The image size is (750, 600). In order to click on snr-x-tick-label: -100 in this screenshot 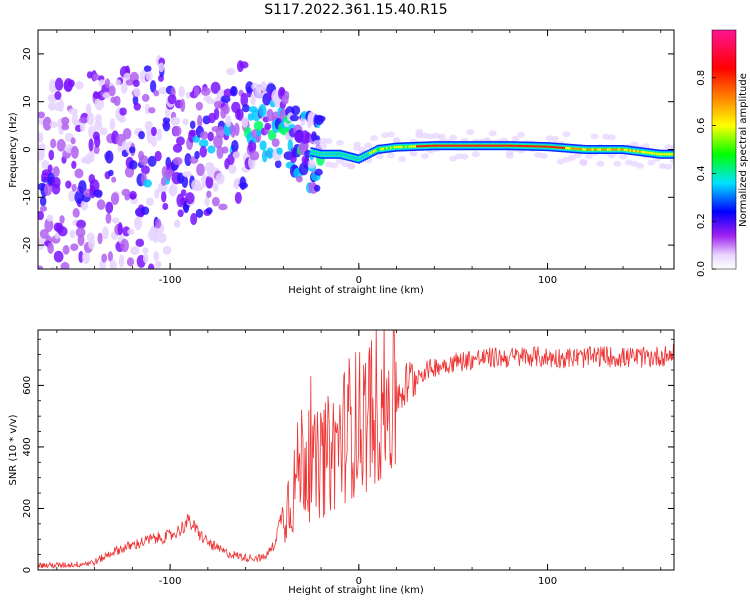, I will do `click(170, 581)`.